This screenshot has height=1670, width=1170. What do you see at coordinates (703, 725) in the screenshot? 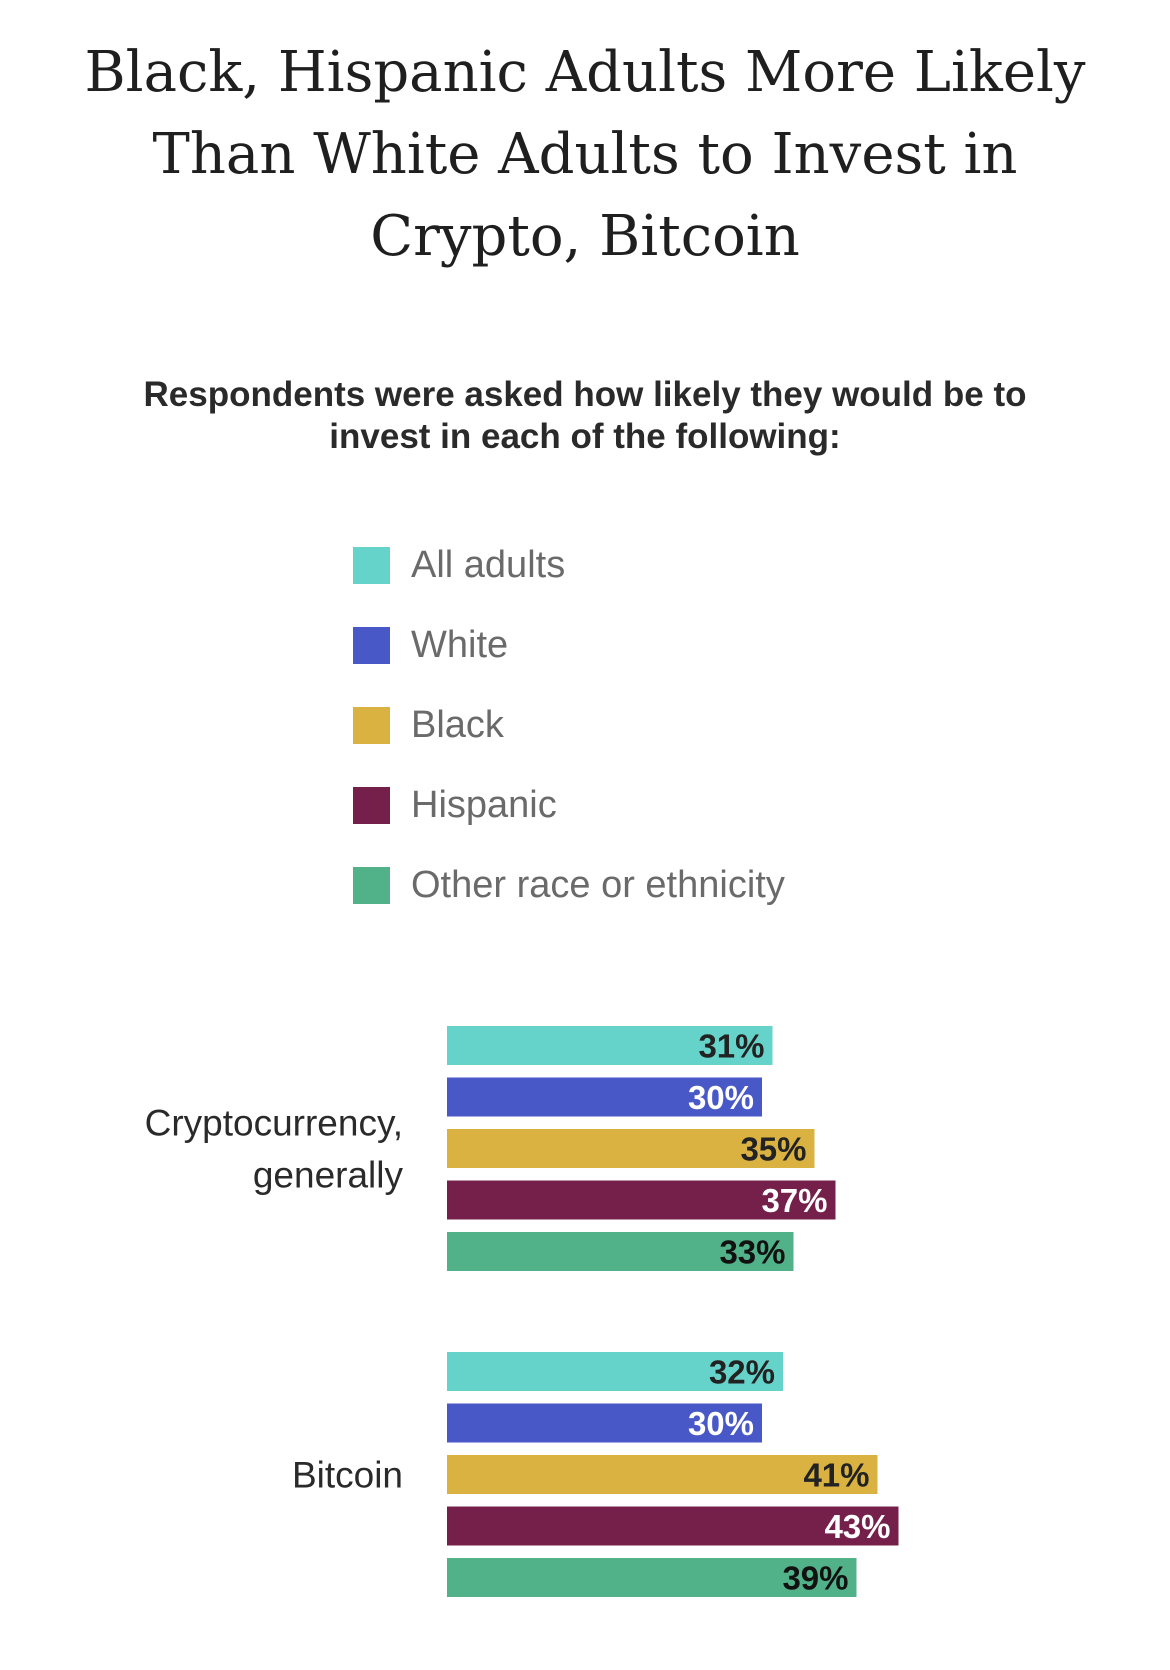
I see `legend-item-black: Black` at bounding box center [703, 725].